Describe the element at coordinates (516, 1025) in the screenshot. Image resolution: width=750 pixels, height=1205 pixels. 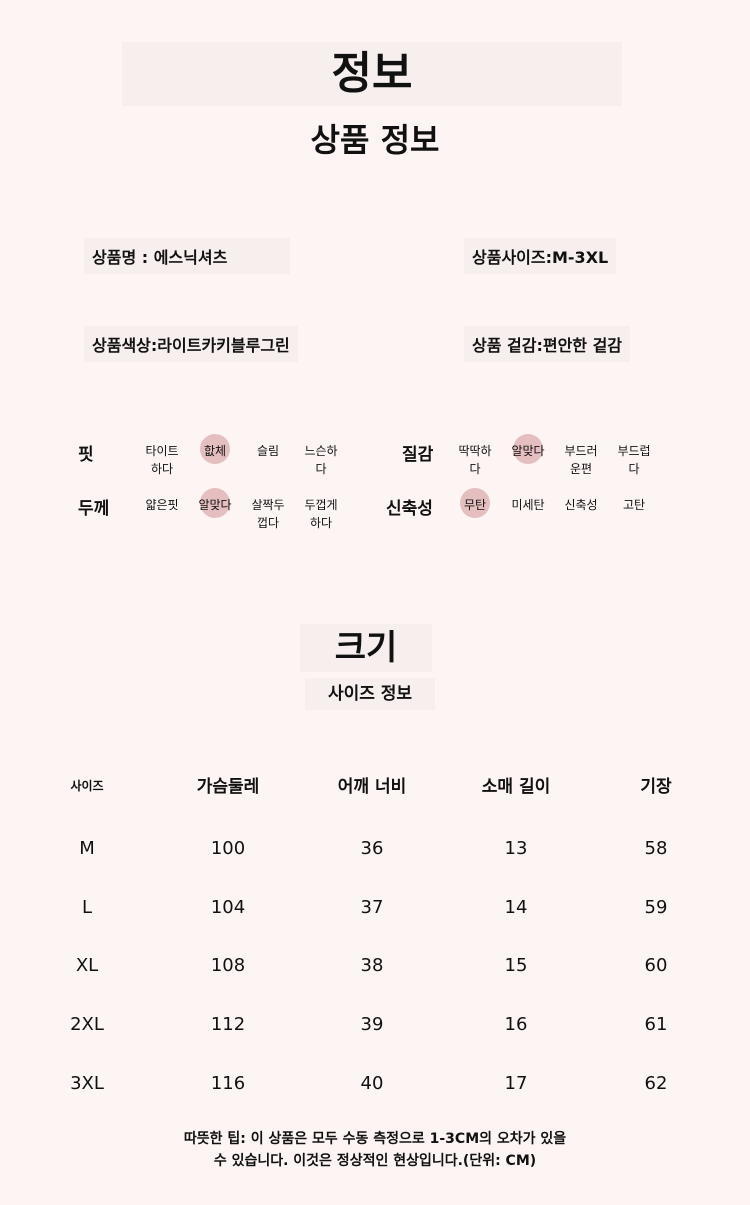
I see `table-cell: 16` at that location.